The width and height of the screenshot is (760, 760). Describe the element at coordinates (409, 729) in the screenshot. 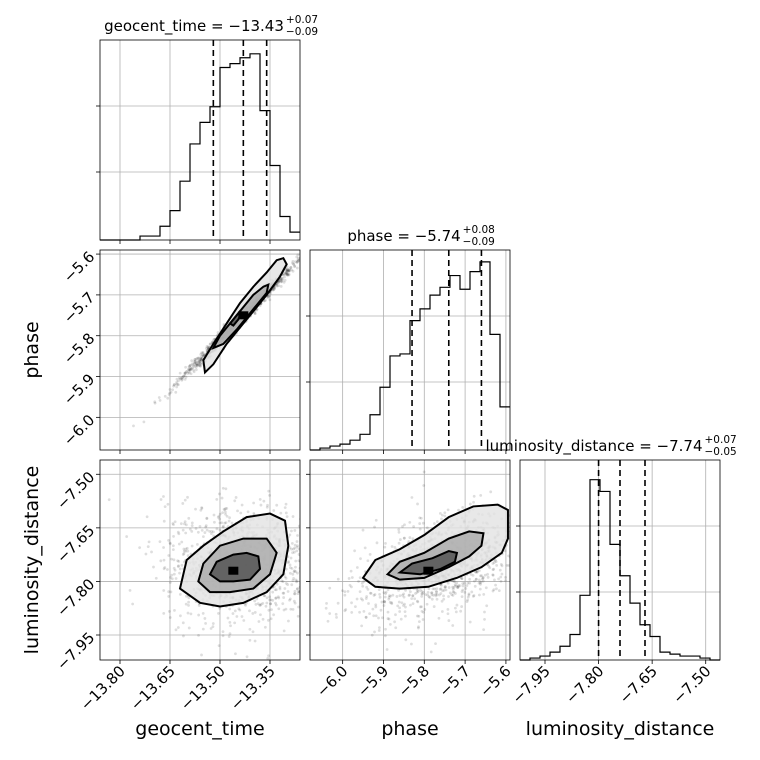

I see `x-axis-label-phase: phase` at that location.